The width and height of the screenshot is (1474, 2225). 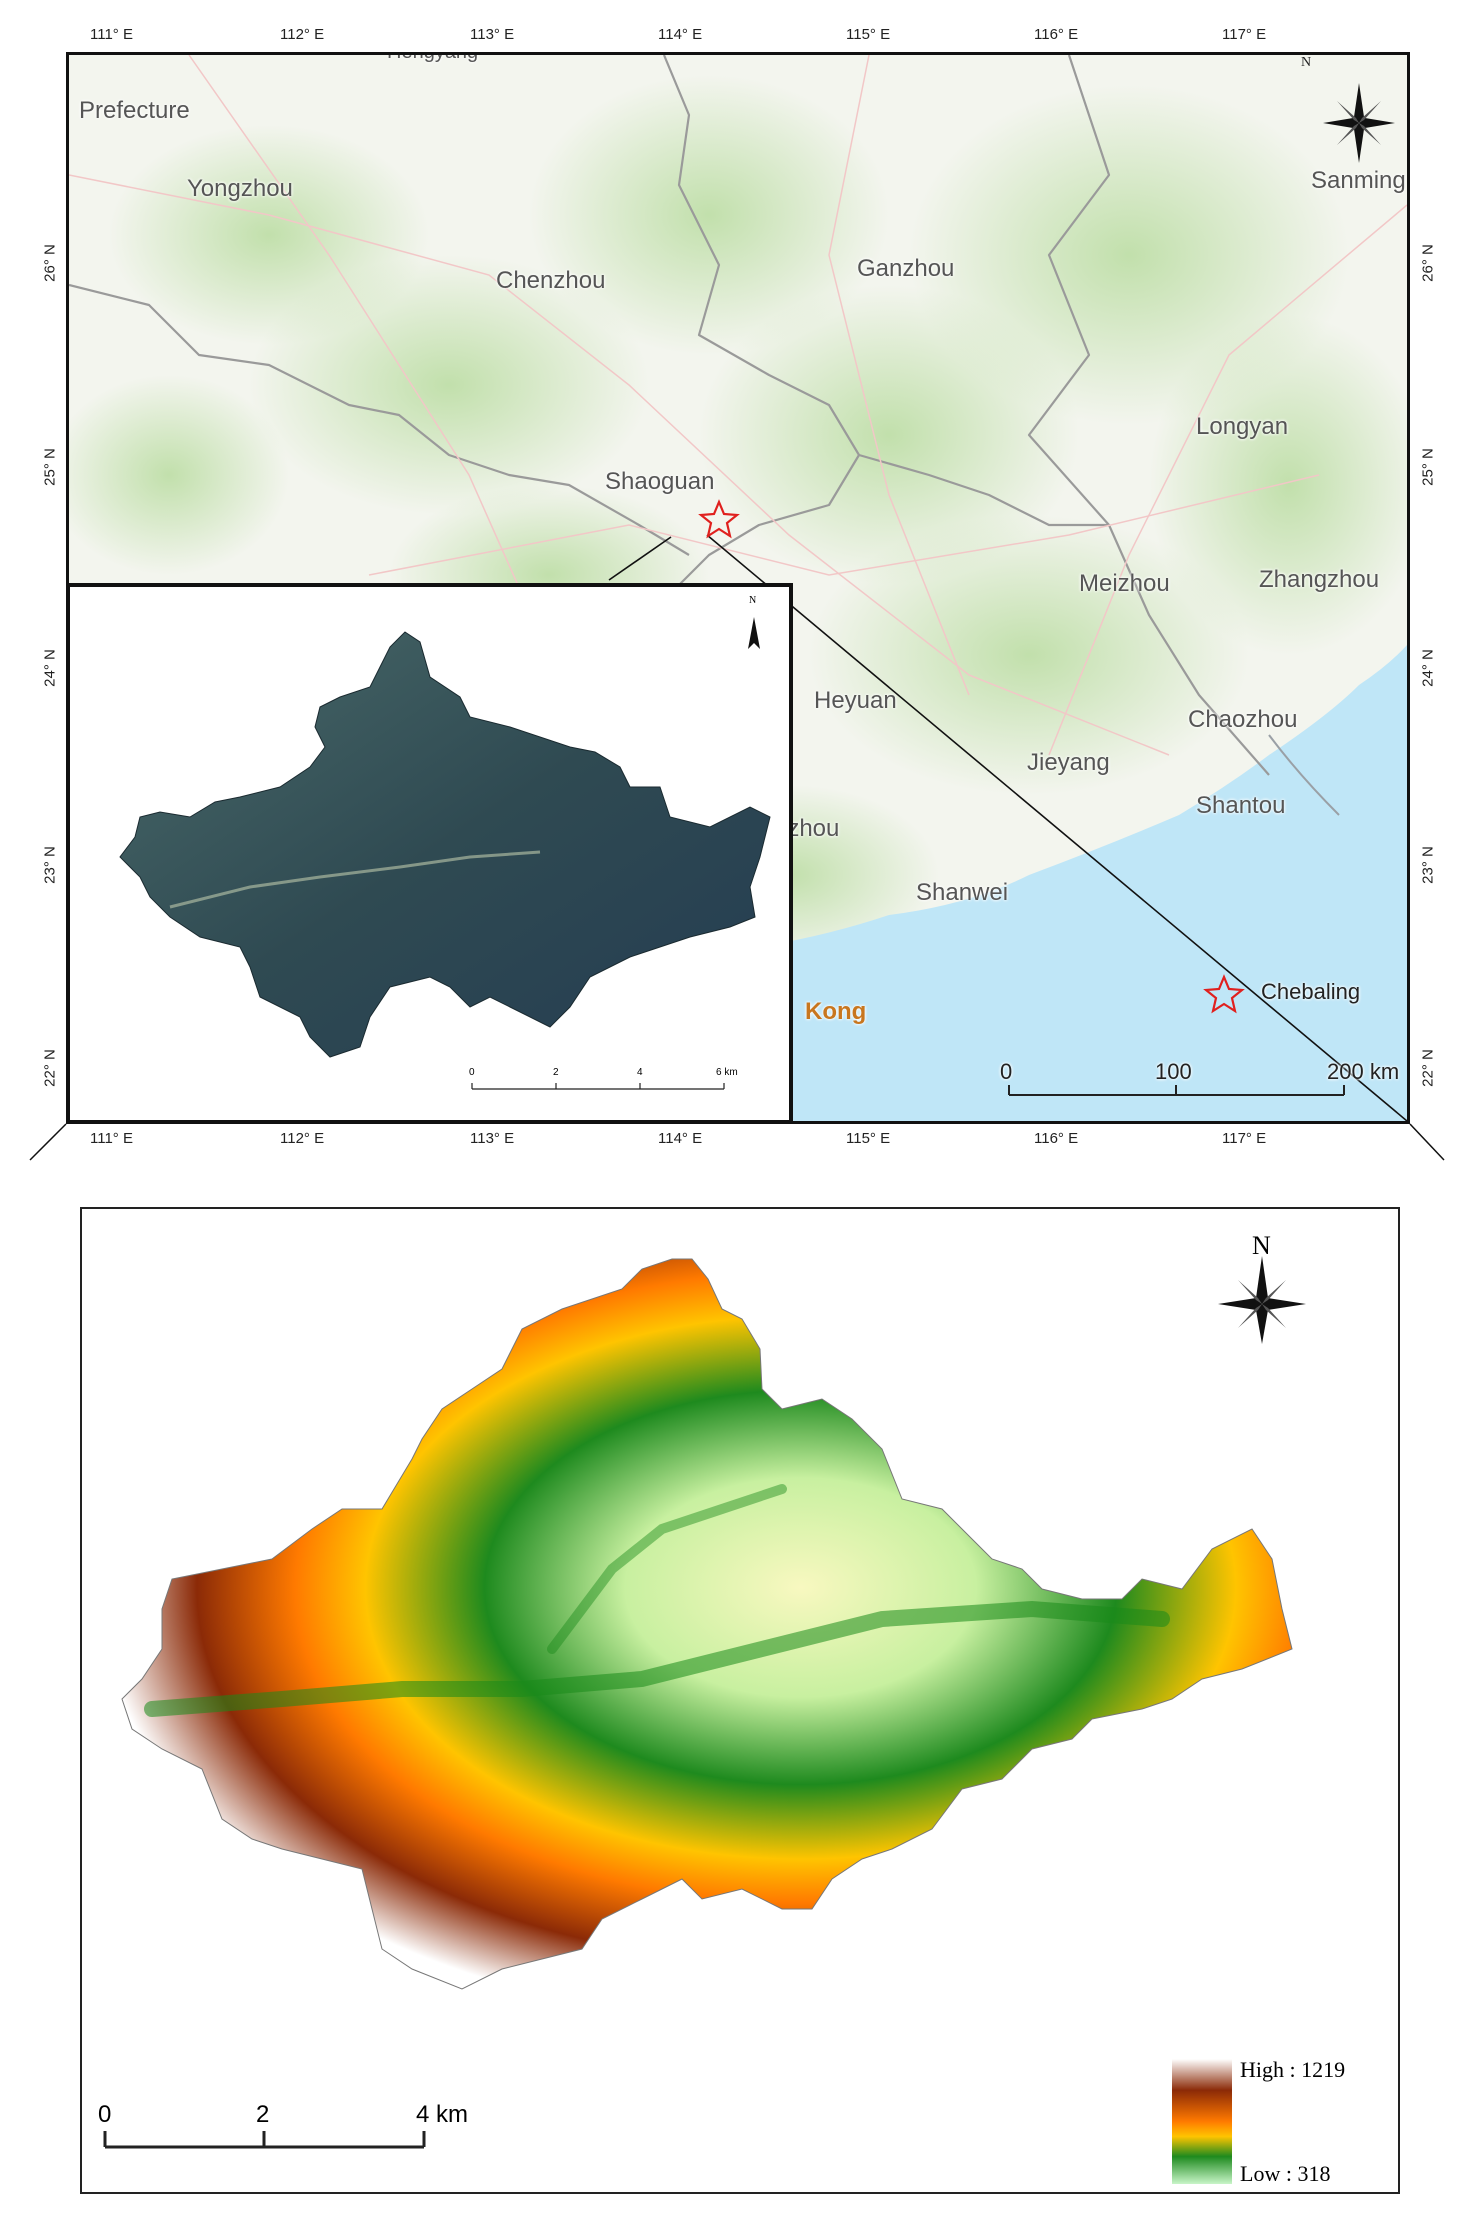 I want to click on lon-tick-top-113: 113° E, so click(x=492, y=34).